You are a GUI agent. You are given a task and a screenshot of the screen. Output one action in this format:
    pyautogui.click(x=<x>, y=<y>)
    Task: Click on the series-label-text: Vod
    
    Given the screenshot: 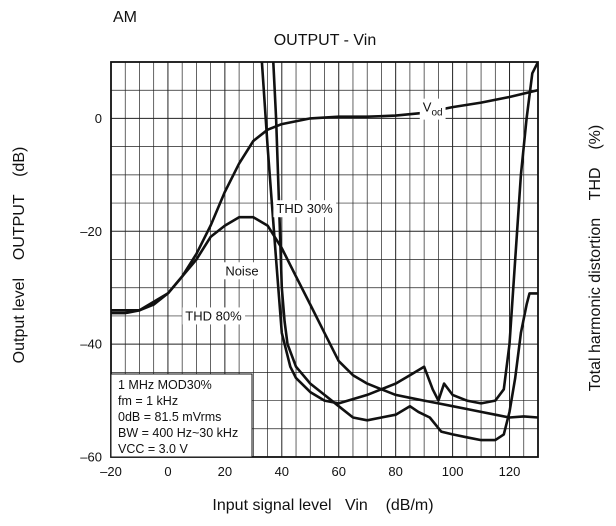 What is the action you would take?
    pyautogui.click(x=433, y=109)
    